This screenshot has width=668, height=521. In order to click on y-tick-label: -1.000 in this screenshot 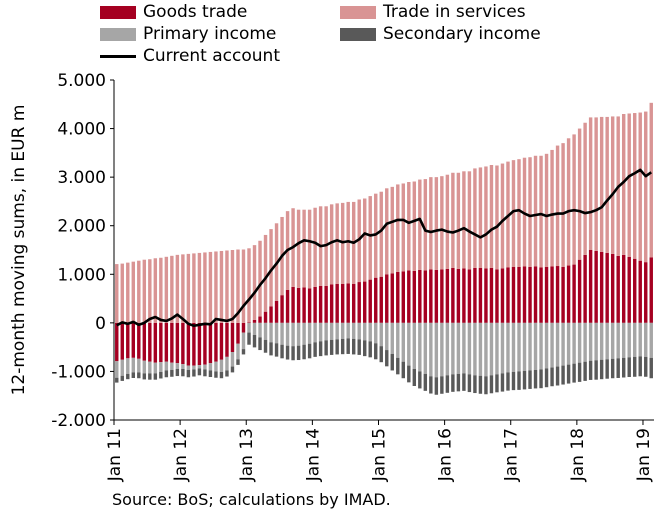, I will do `click(78, 372)`.